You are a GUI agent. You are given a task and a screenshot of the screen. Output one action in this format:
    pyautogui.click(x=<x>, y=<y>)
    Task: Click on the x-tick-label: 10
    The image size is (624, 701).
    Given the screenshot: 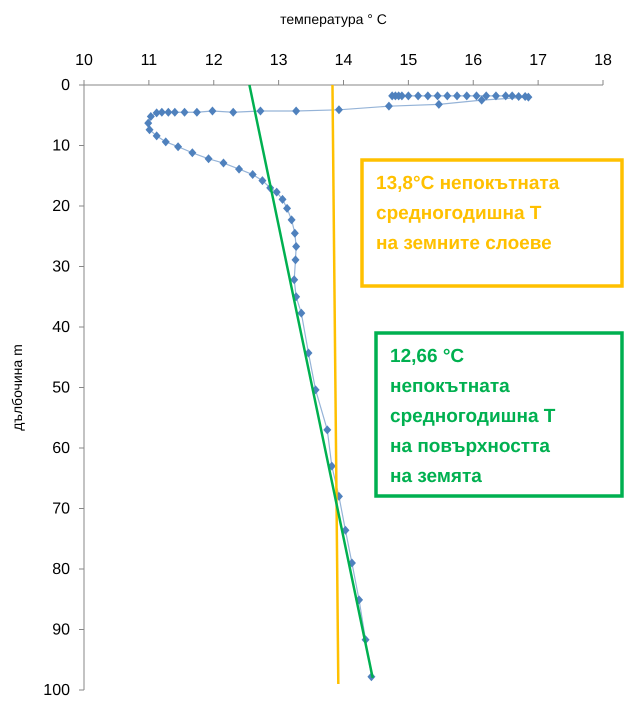 What is the action you would take?
    pyautogui.click(x=84, y=60)
    